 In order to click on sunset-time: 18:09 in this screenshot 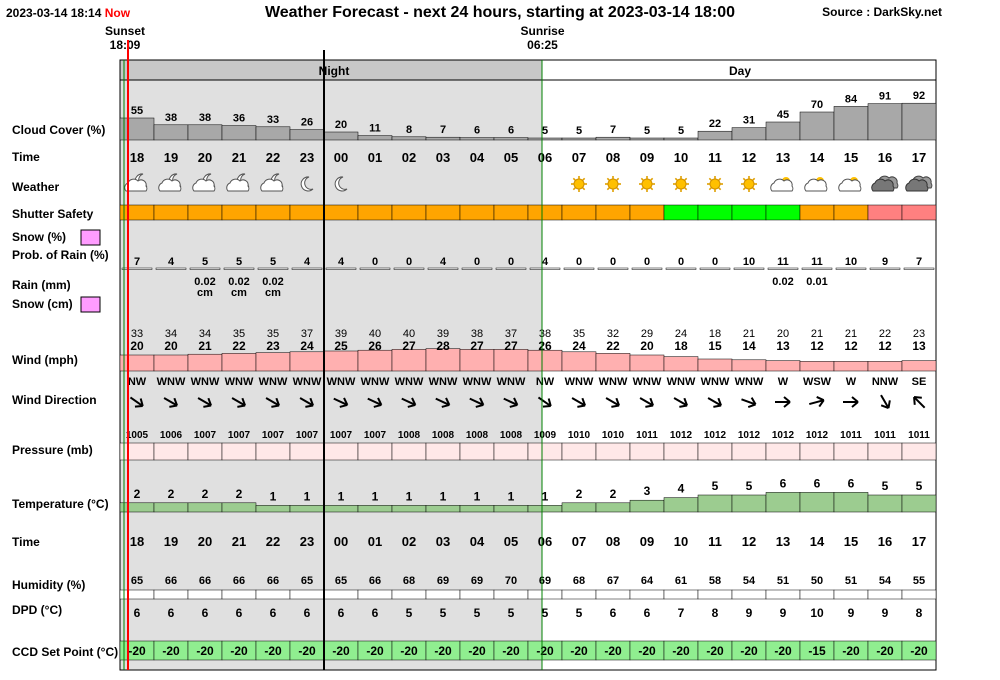, I will do `click(125, 45)`.